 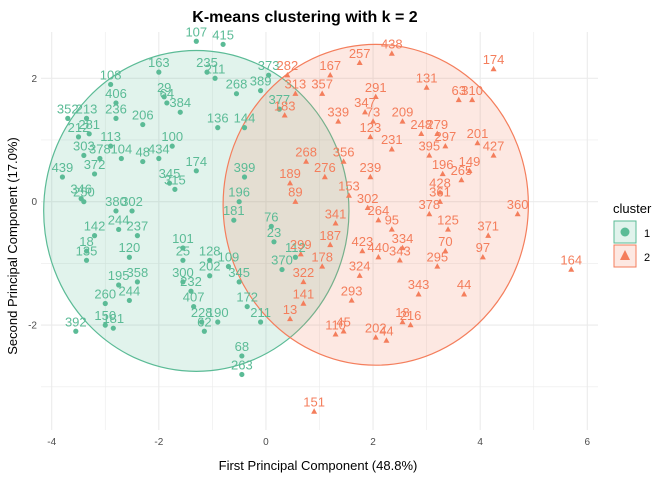 I want to click on point-label: 399, so click(x=245, y=167).